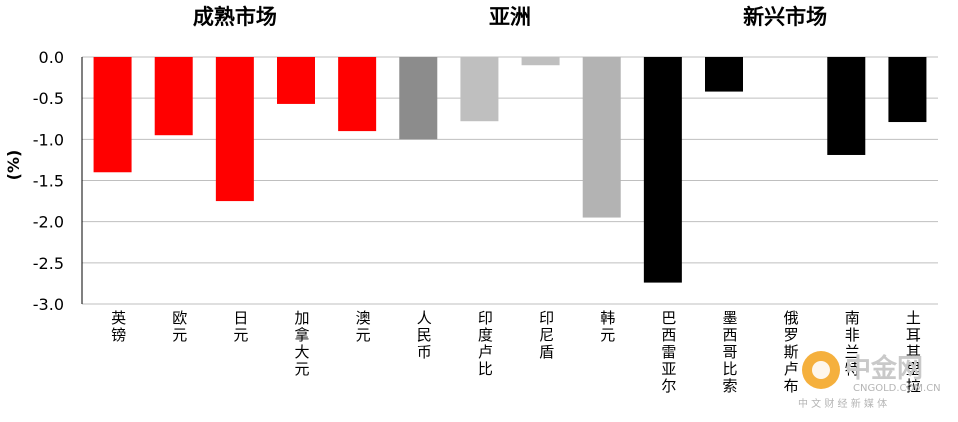 This screenshot has height=422, width=958. What do you see at coordinates (821, 370) in the screenshot?
I see `watermark-coin-inner` at bounding box center [821, 370].